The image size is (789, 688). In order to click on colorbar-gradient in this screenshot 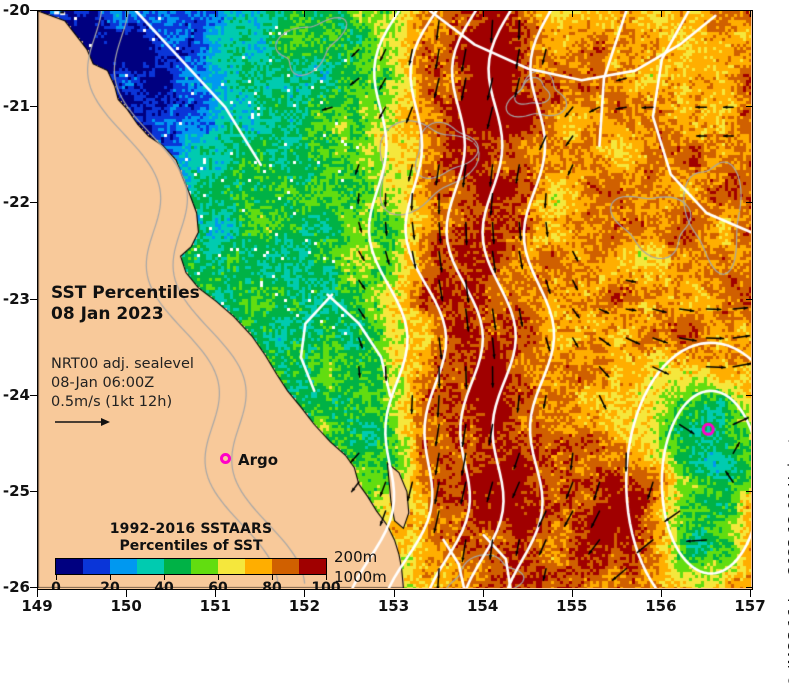, I will do `click(191, 566)`.